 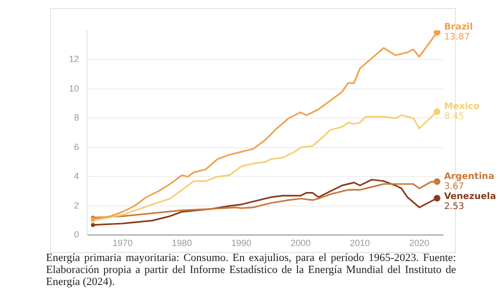 I want to click on y-tick-label: 0, so click(x=77, y=235).